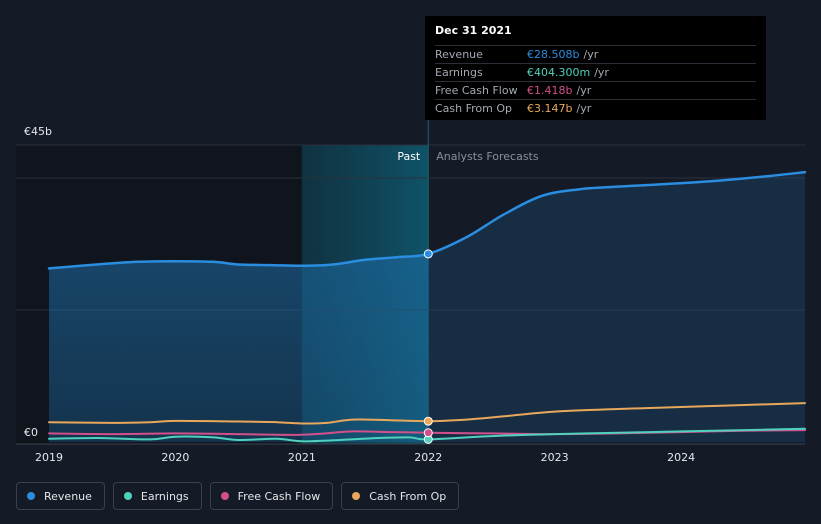 This screenshot has width=821, height=524. Describe the element at coordinates (487, 156) in the screenshot. I see `forecast-label: Analysts Forecasts` at that location.